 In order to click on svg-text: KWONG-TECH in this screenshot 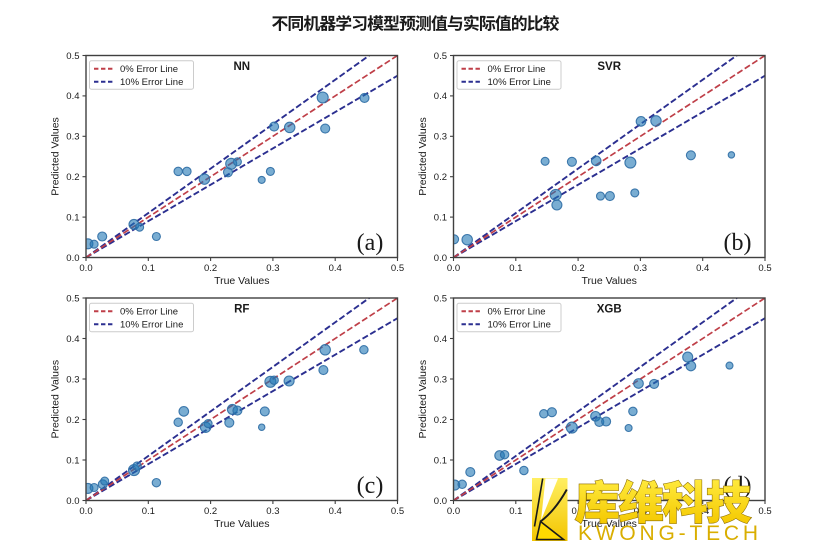, I will do `click(670, 533)`.